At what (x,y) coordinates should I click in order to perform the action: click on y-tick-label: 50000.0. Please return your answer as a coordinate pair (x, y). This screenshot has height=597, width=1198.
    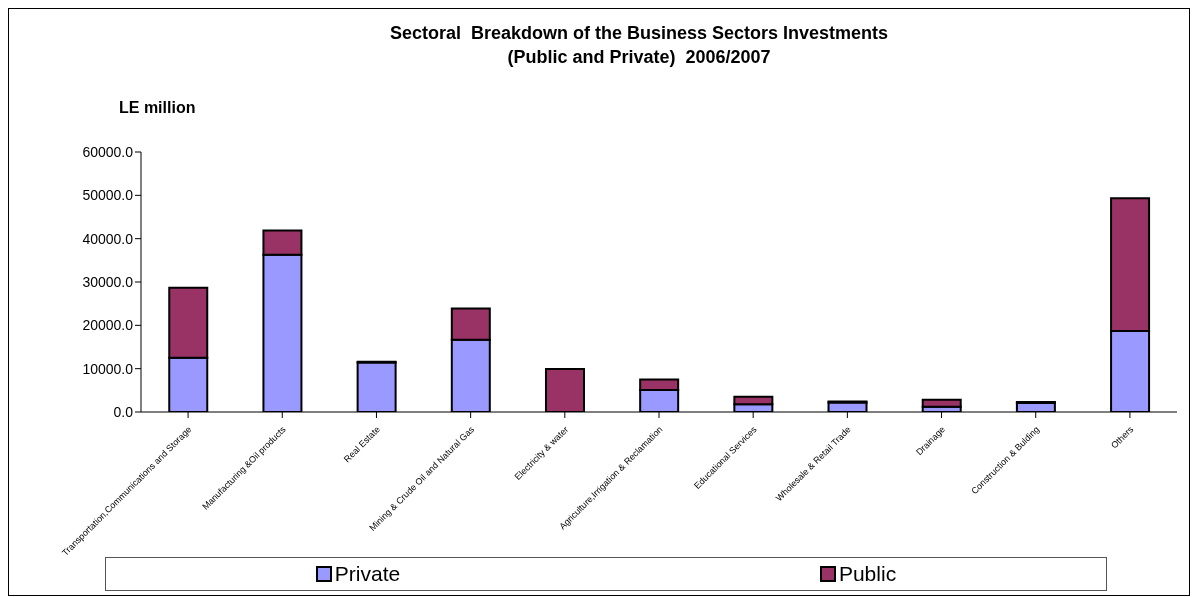
    Looking at the image, I should click on (108, 195).